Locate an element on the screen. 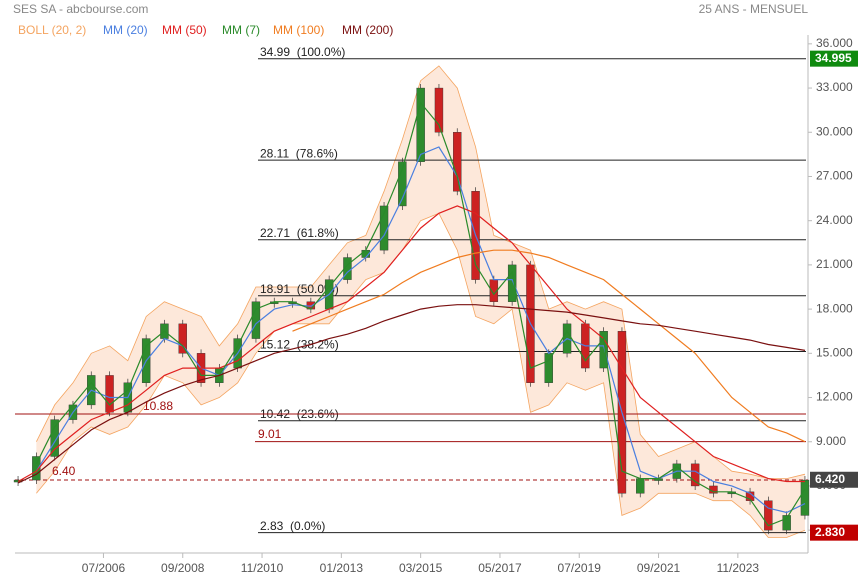 This screenshot has height=580, width=860. y-tick-label: 9.000 is located at coordinates (831, 441).